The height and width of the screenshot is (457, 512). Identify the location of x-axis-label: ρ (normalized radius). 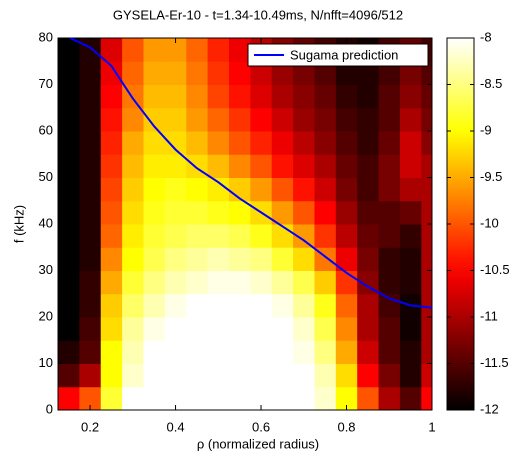
(258, 443).